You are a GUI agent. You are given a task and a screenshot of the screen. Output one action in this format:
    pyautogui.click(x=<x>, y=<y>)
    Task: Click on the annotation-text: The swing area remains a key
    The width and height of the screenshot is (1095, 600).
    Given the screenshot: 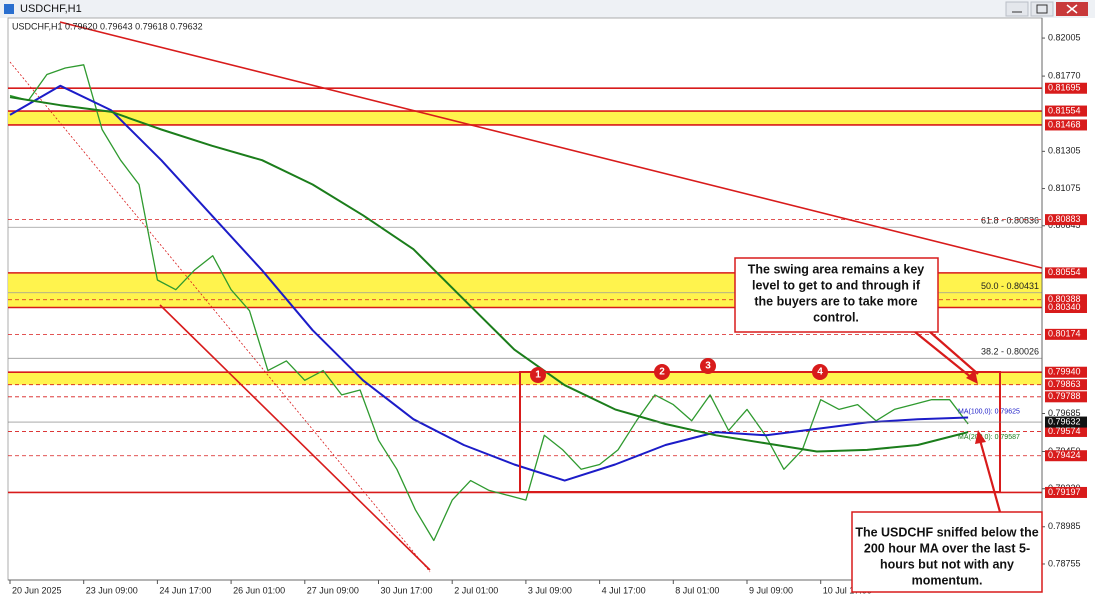 What is the action you would take?
    pyautogui.click(x=836, y=269)
    